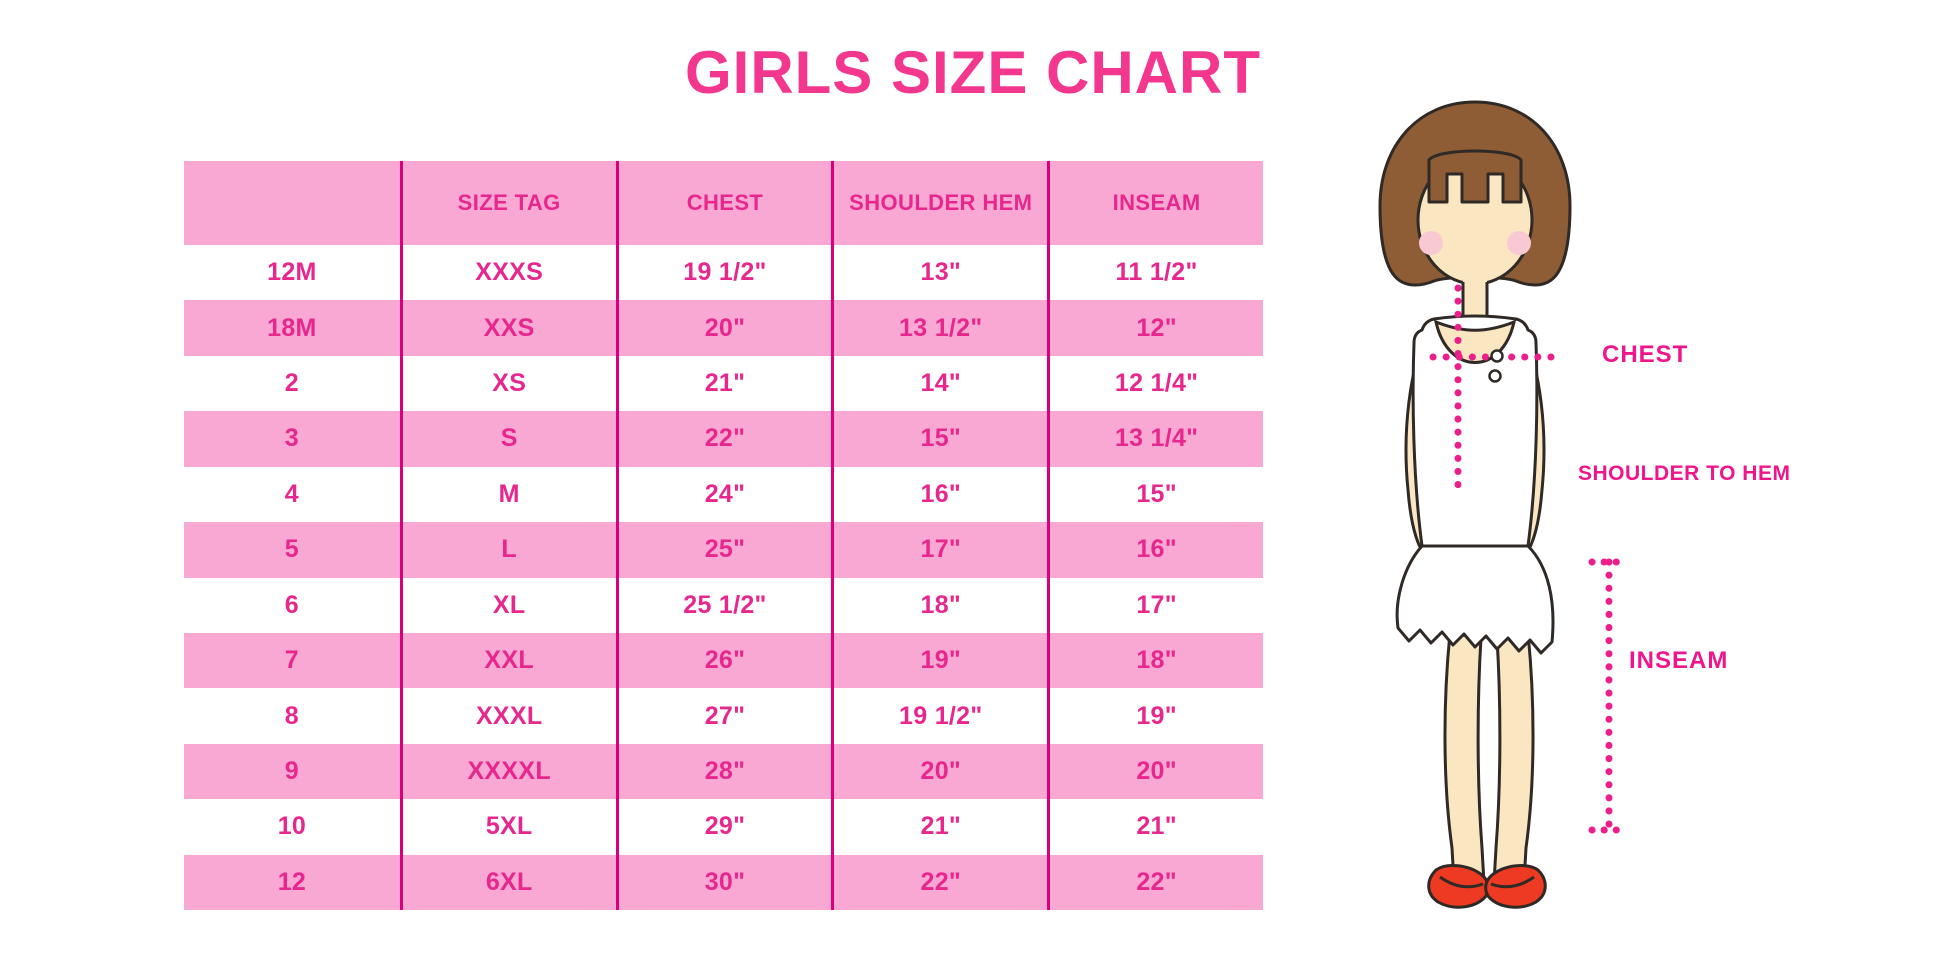  Describe the element at coordinates (507, 716) in the screenshot. I see `table-cell: XXXL` at that location.